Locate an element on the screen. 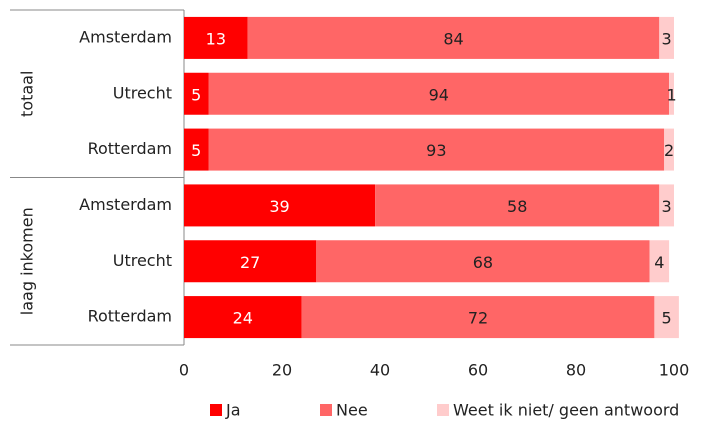 The width and height of the screenshot is (701, 429). data-label: 72 is located at coordinates (478, 318).